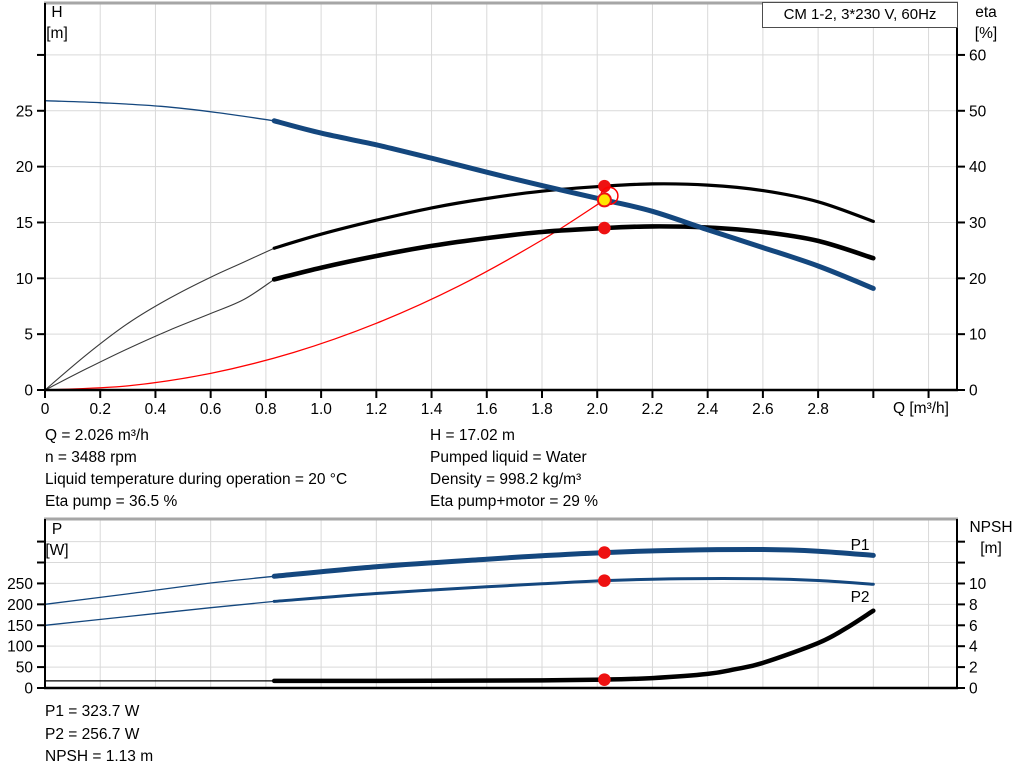 The height and width of the screenshot is (781, 1024). I want to click on svg-text: 100, so click(20, 647).